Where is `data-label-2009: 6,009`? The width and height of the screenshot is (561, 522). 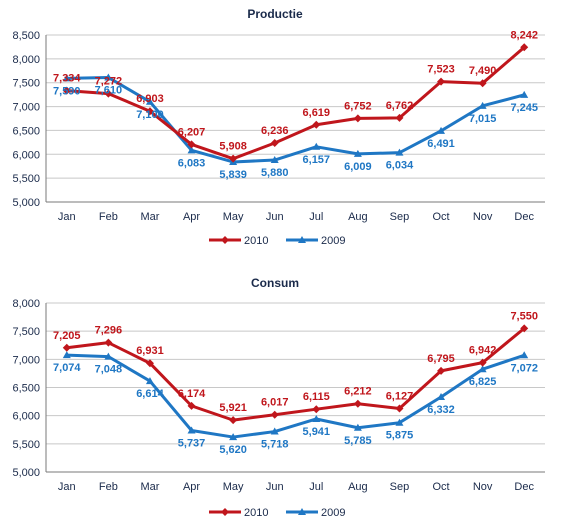
data-label-2009: 6,009 is located at coordinates (358, 167).